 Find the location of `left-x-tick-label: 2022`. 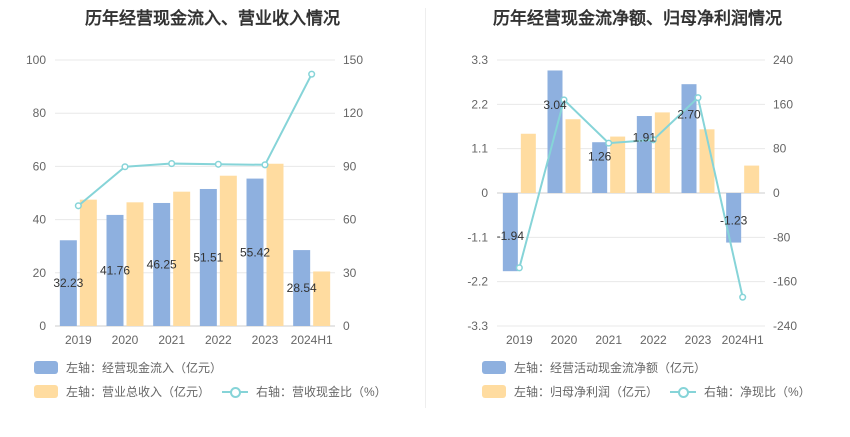

left-x-tick-label: 2022 is located at coordinates (218, 340).